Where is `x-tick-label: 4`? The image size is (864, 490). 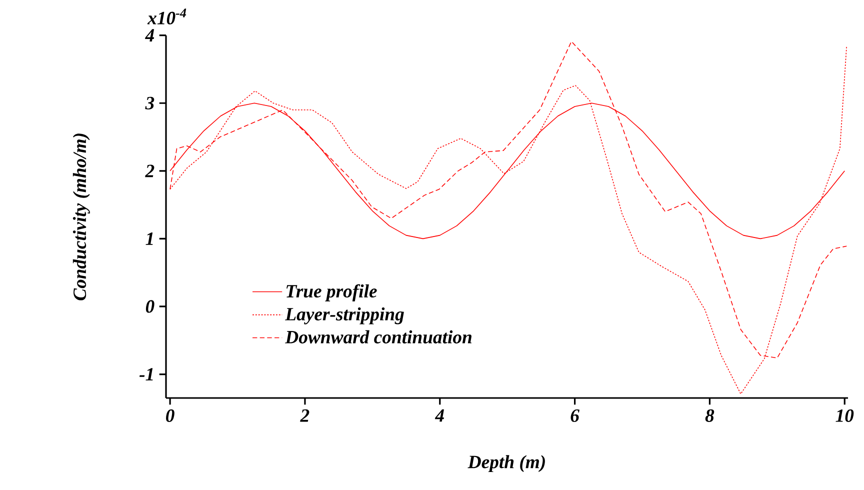 x-tick-label: 4 is located at coordinates (439, 415).